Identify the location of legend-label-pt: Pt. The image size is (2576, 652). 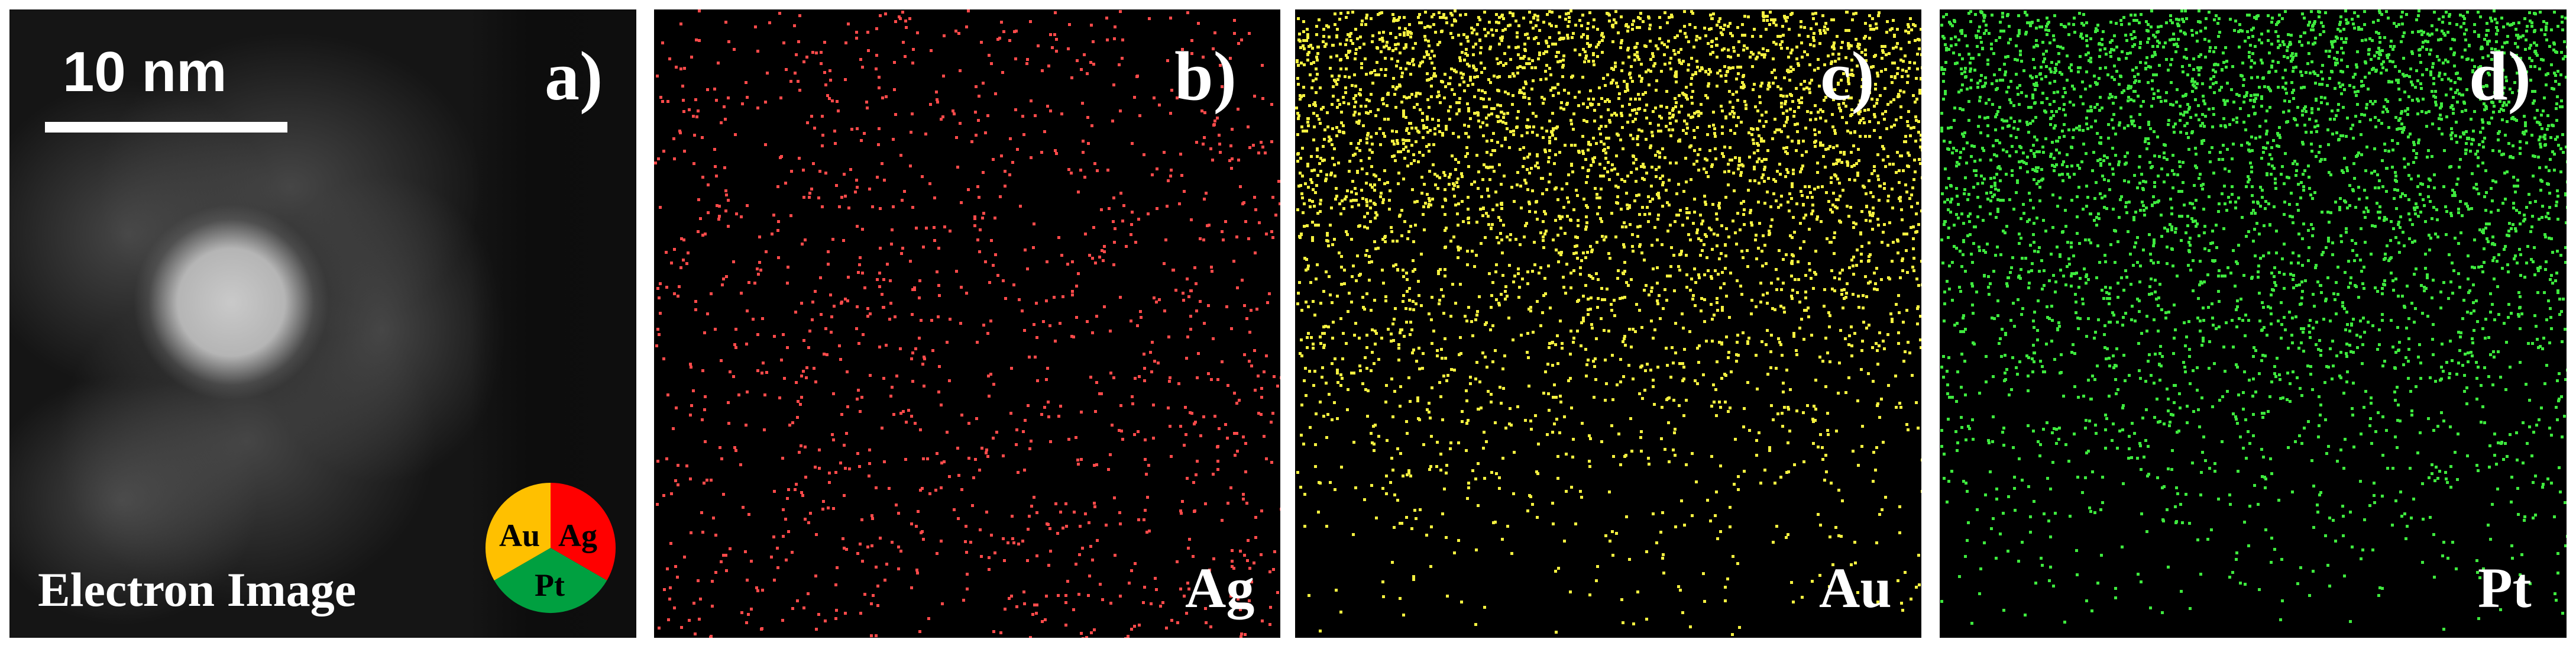
(550, 585).